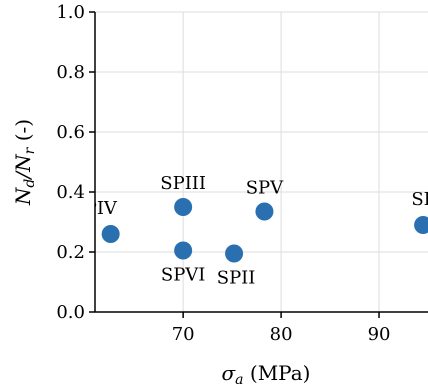  Describe the element at coordinates (70, 12) in the screenshot. I see `y-tick-label-5: 1.0` at that location.